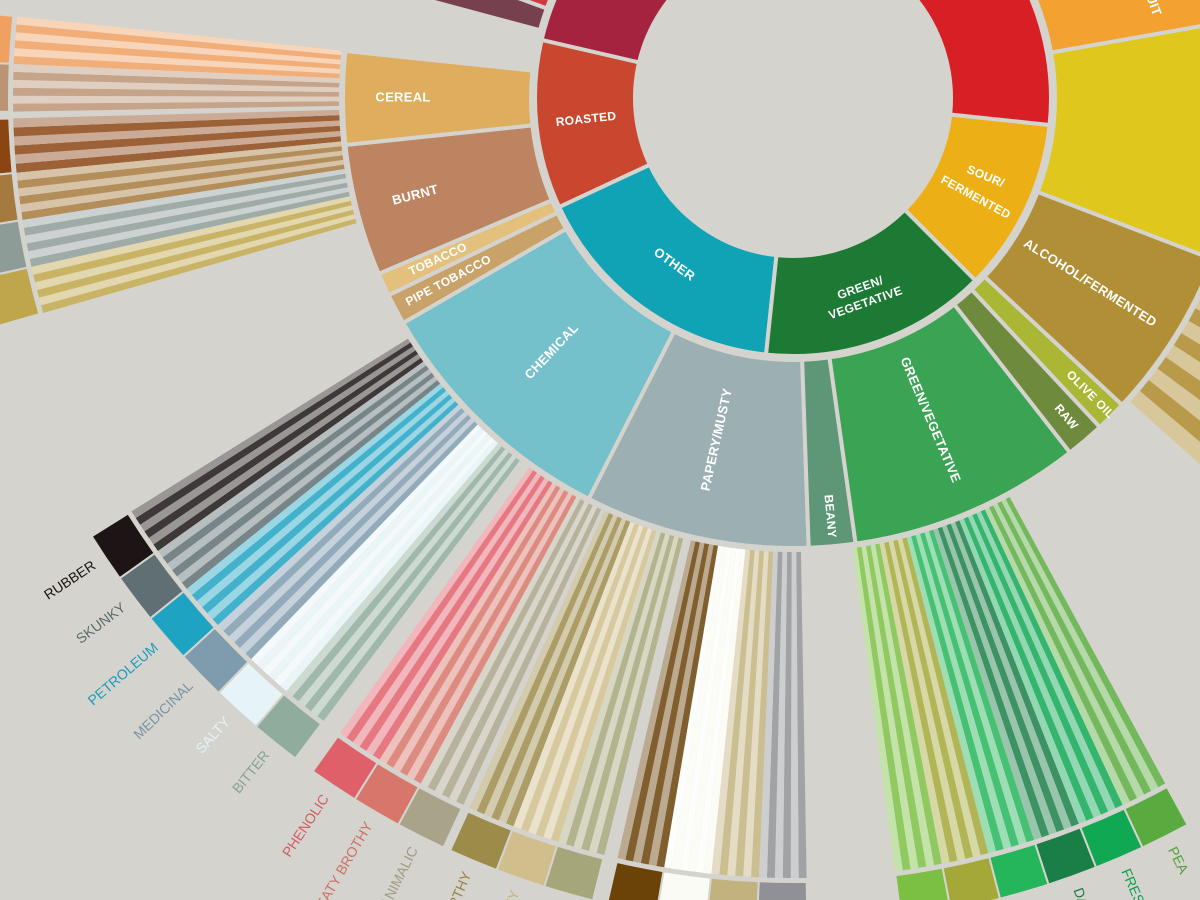 The image size is (1200, 900). I want to click on stripe-skunky, so click(299, 470).